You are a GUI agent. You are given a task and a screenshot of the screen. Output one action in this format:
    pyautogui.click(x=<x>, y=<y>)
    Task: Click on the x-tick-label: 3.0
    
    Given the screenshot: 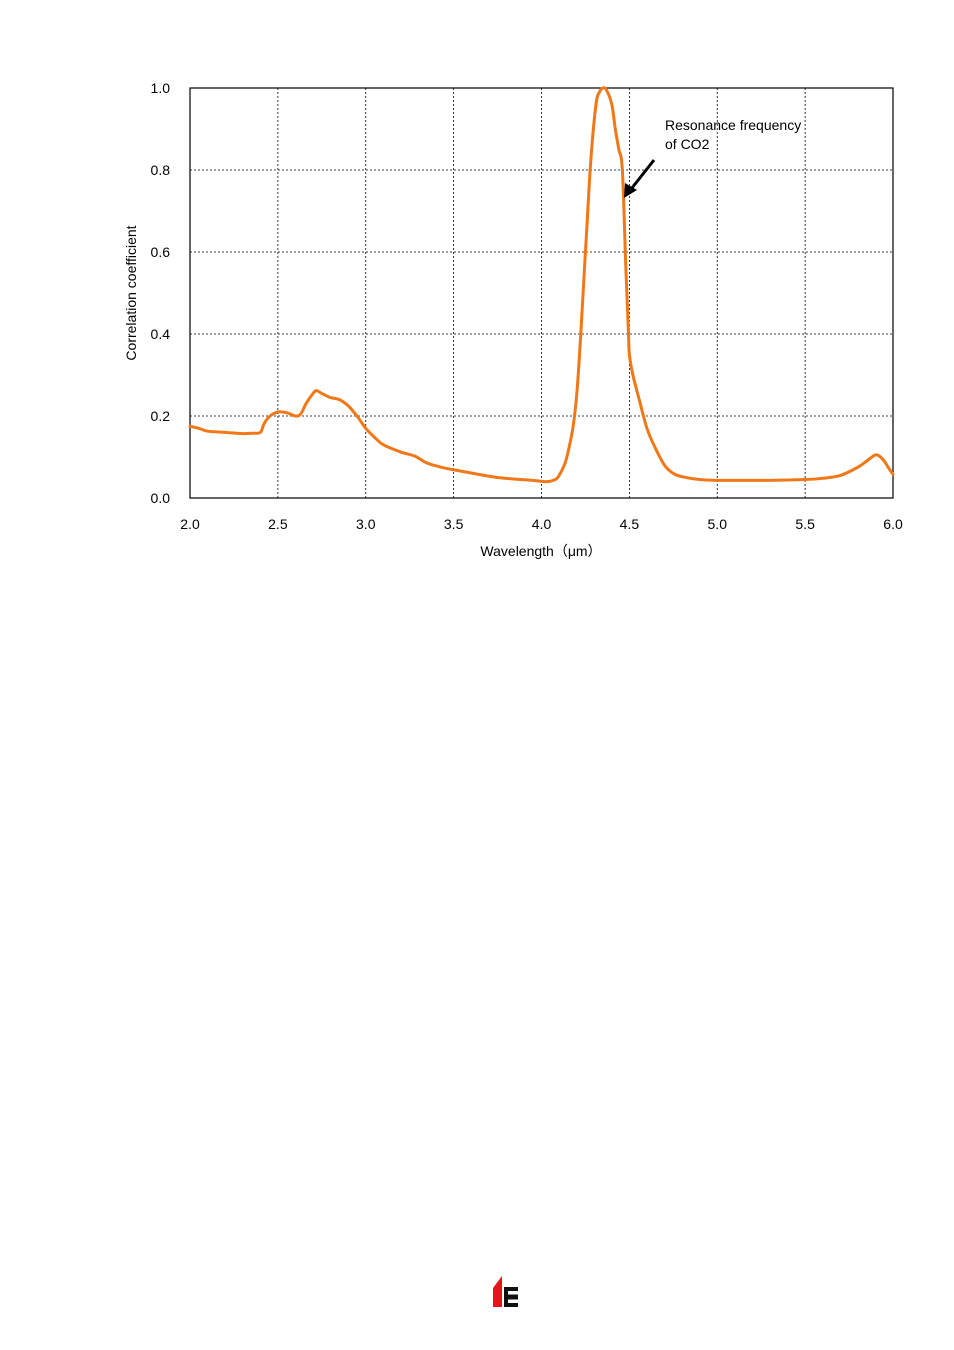 What is the action you would take?
    pyautogui.click(x=366, y=524)
    